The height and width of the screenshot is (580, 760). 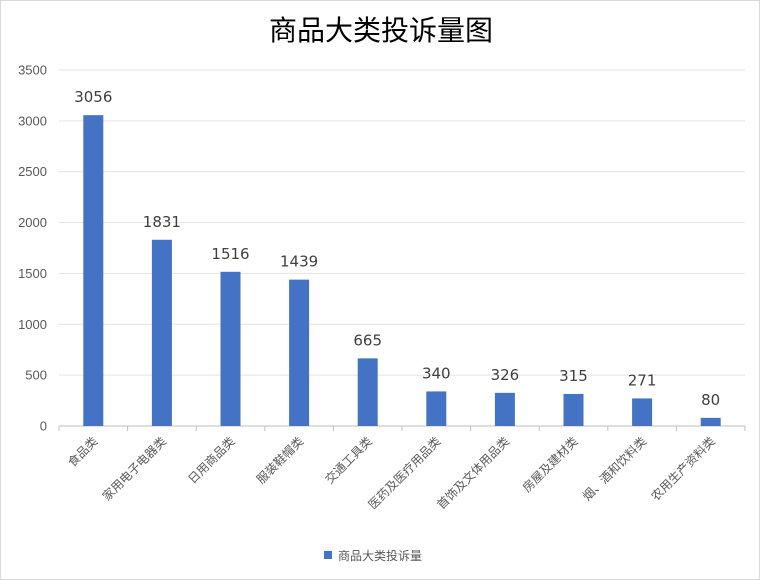 What do you see at coordinates (550, 465) in the screenshot?
I see `x-tick-label: 房屋及建材类` at bounding box center [550, 465].